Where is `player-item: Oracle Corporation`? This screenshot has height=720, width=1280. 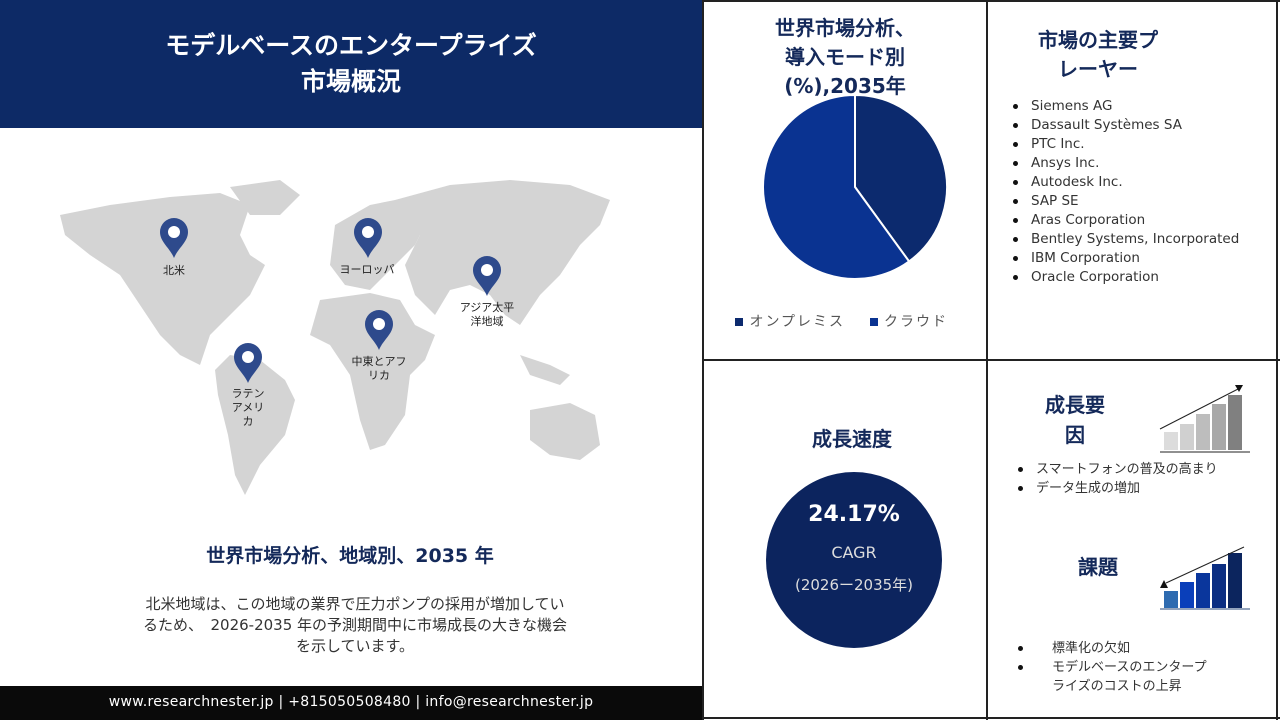
player-item: Oracle Corporation is located at coordinates (1126, 277).